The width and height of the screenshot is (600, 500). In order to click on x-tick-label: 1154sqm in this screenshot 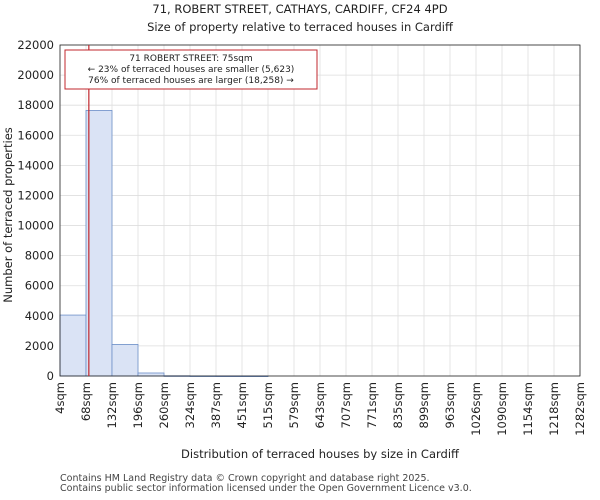, I will do `click(528, 409)`.